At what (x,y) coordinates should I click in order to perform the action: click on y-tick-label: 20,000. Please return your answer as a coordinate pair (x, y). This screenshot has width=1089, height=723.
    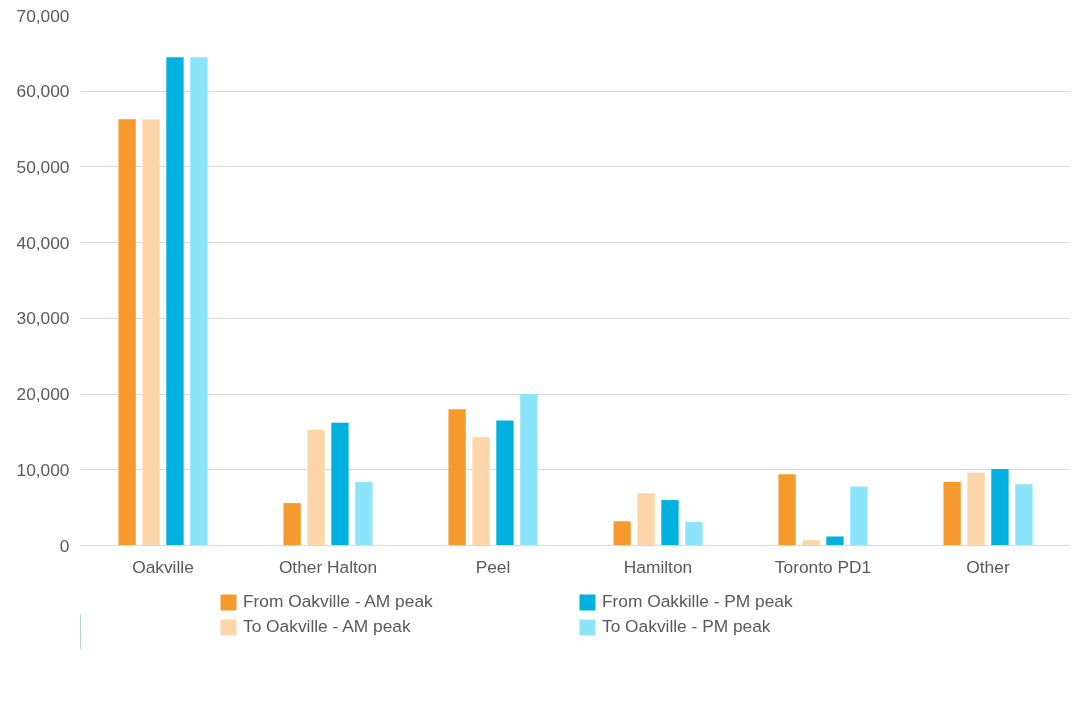
    Looking at the image, I should click on (43, 394).